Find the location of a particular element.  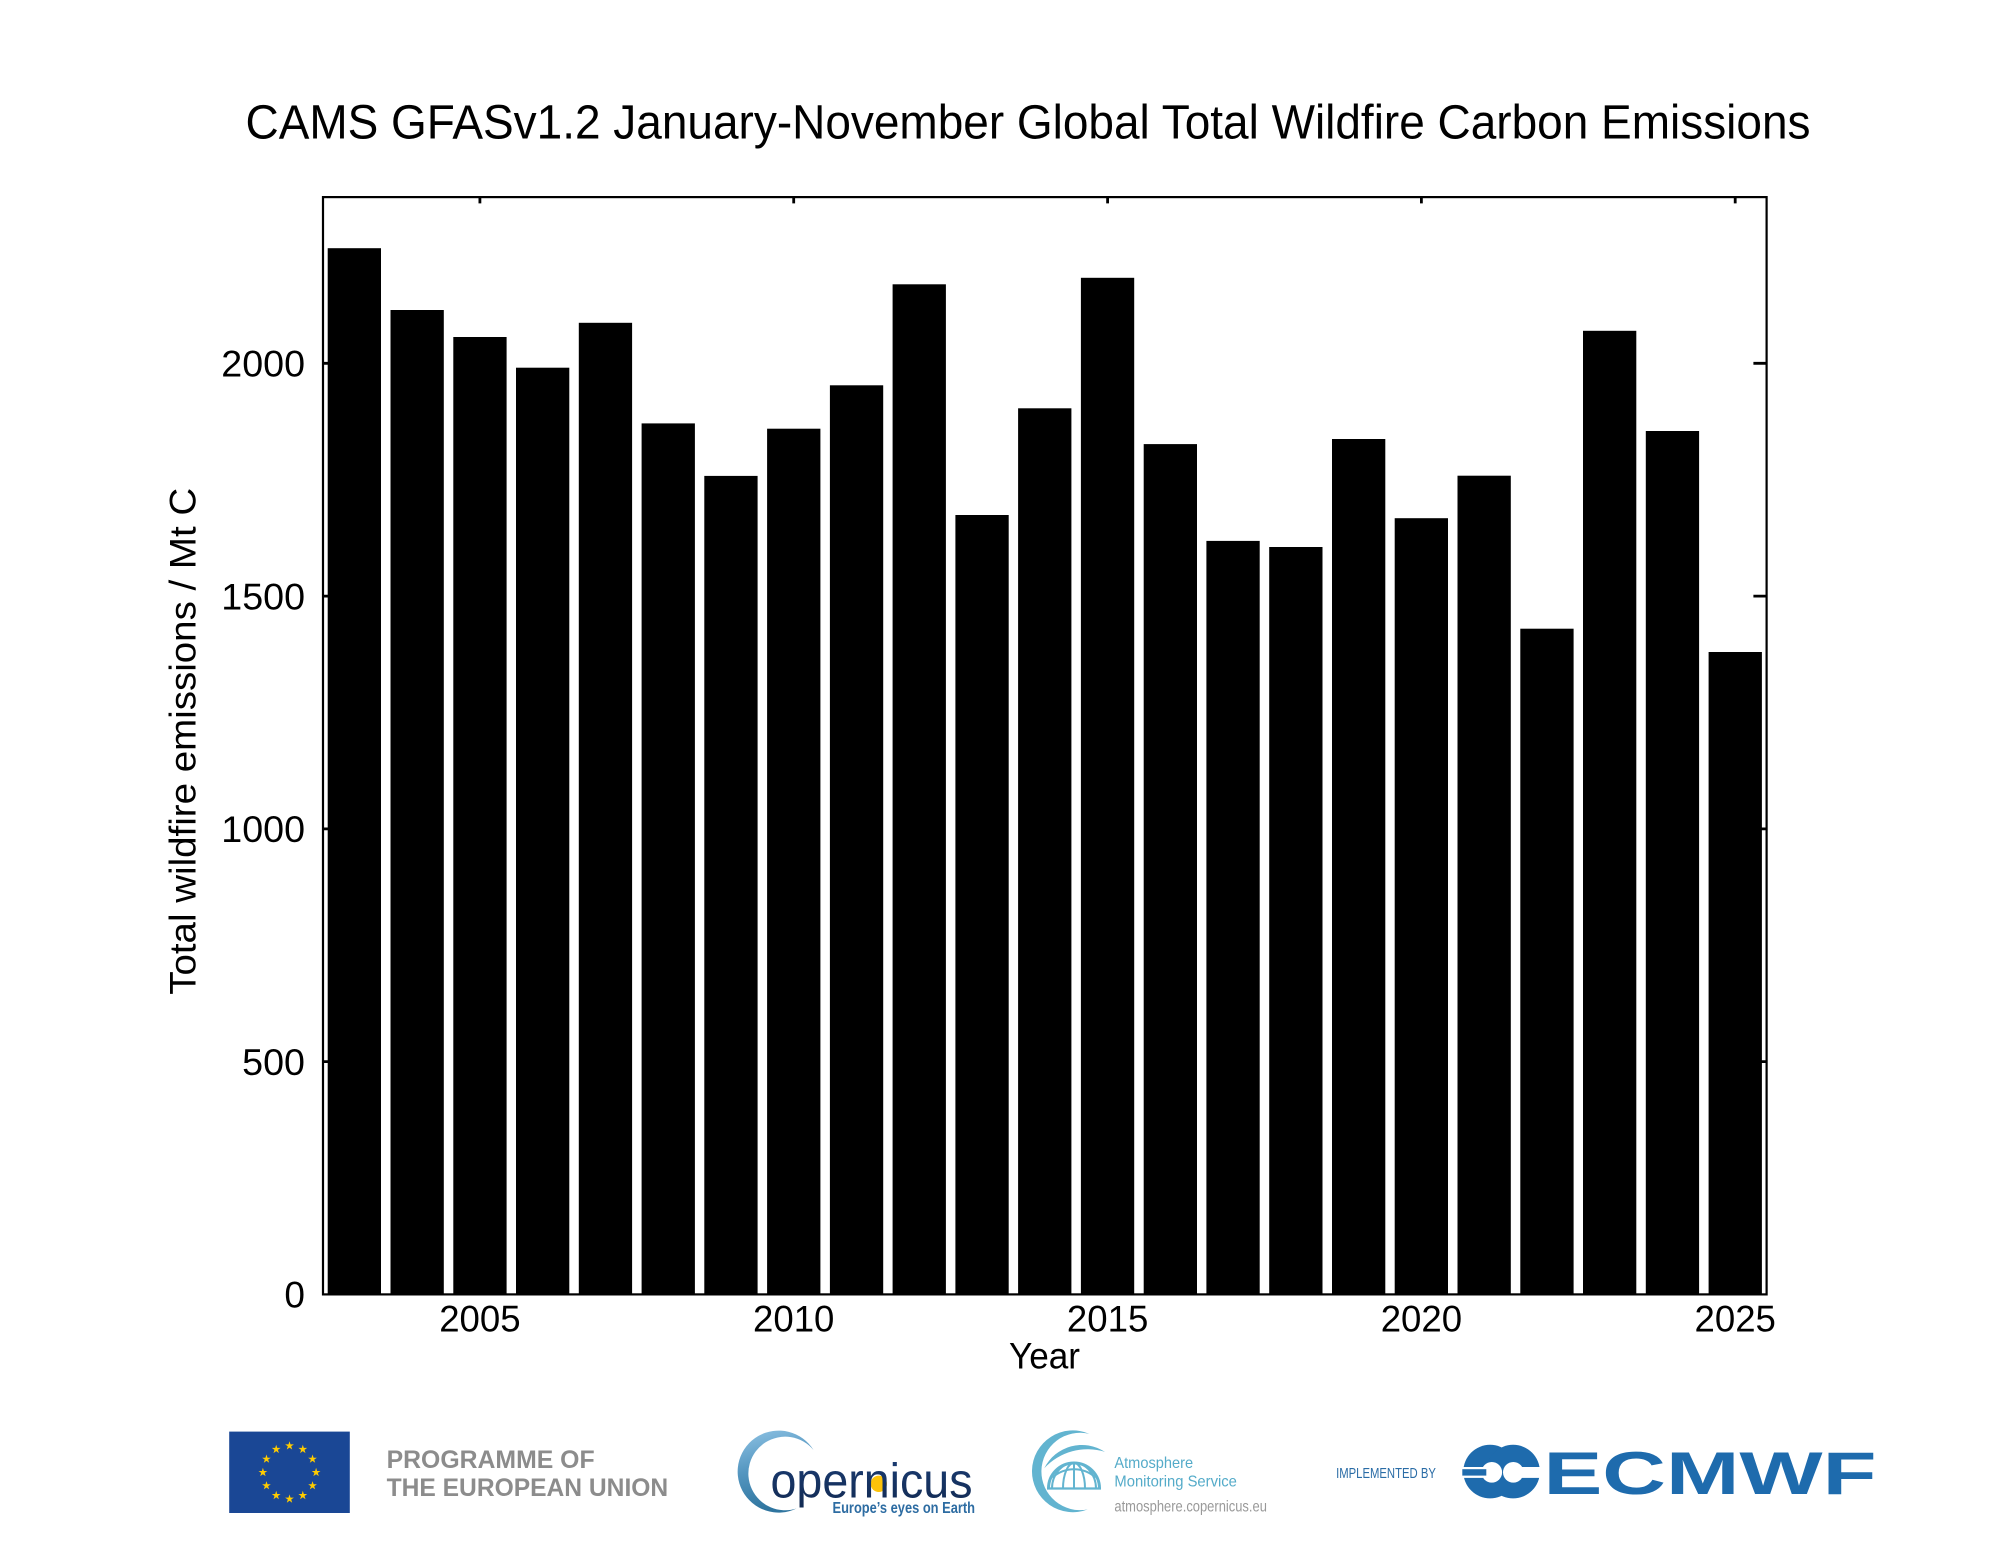

svg-text: Atmosphere is located at coordinates (1153, 1463).